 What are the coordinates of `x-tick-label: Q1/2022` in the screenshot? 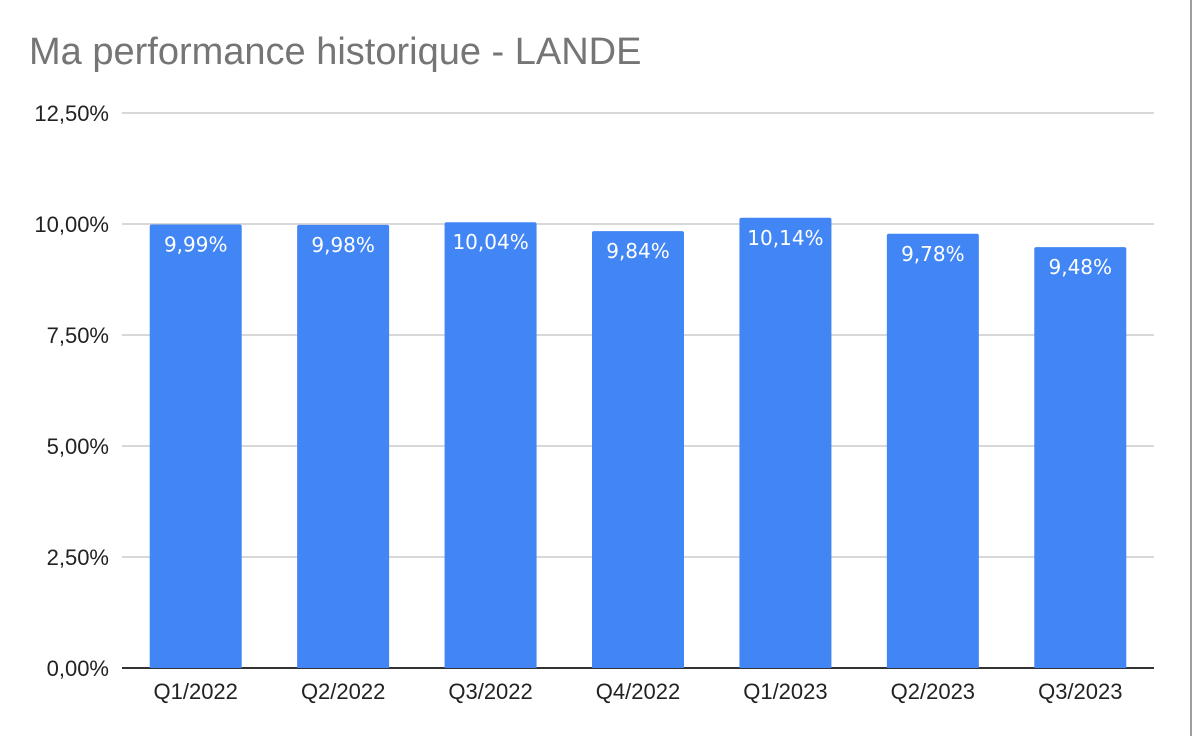 It's located at (196, 691).